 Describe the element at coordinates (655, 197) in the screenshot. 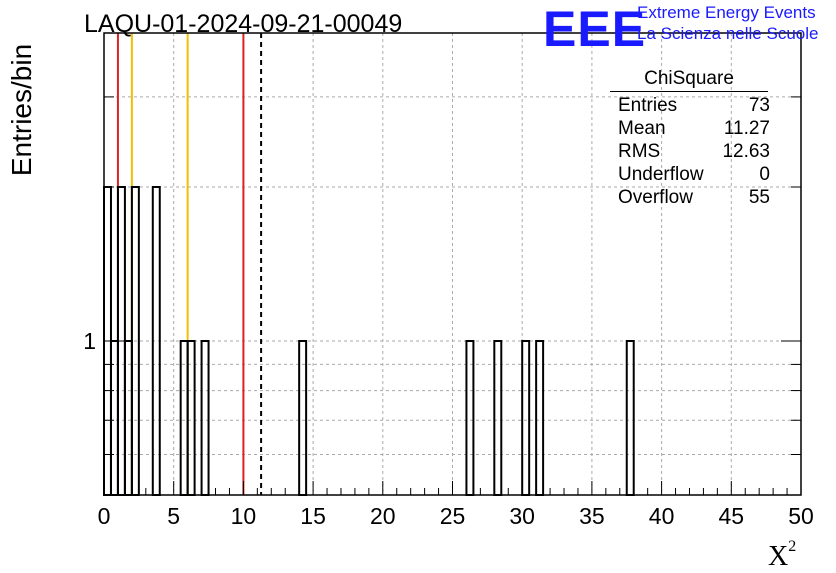

I see `stats-label: Overflow` at that location.